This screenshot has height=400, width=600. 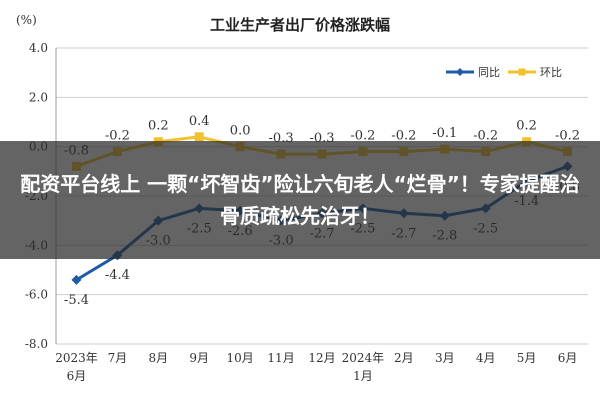 I want to click on legend-label: 同比, so click(x=489, y=72).